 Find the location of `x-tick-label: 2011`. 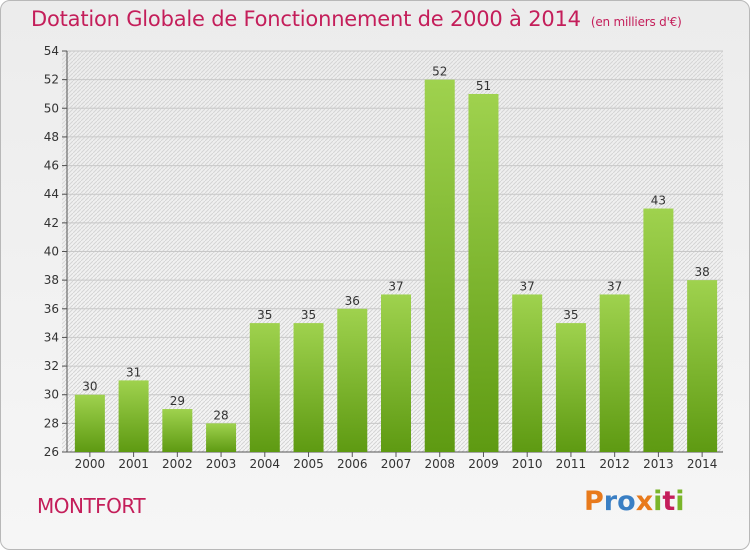

x-tick-label: 2011 is located at coordinates (571, 464).